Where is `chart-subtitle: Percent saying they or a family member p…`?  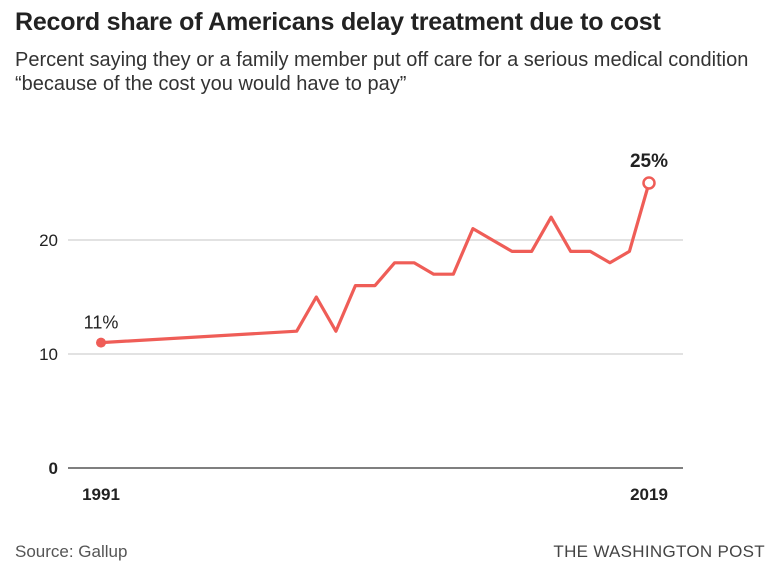 chart-subtitle: Percent saying they or a family member p… is located at coordinates (382, 72).